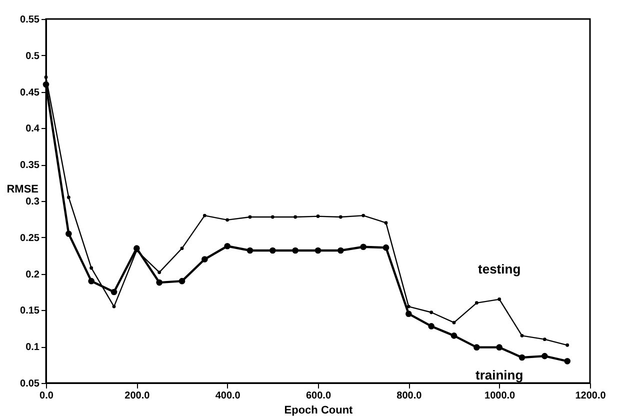 The image size is (622, 419). I want to click on y-tick-label: 0.35, so click(30, 166).